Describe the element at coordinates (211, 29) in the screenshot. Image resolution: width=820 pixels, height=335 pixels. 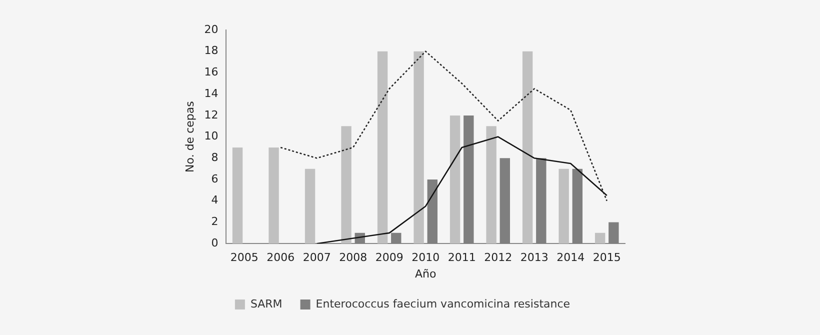
I see `y-tick-label: 20` at that location.